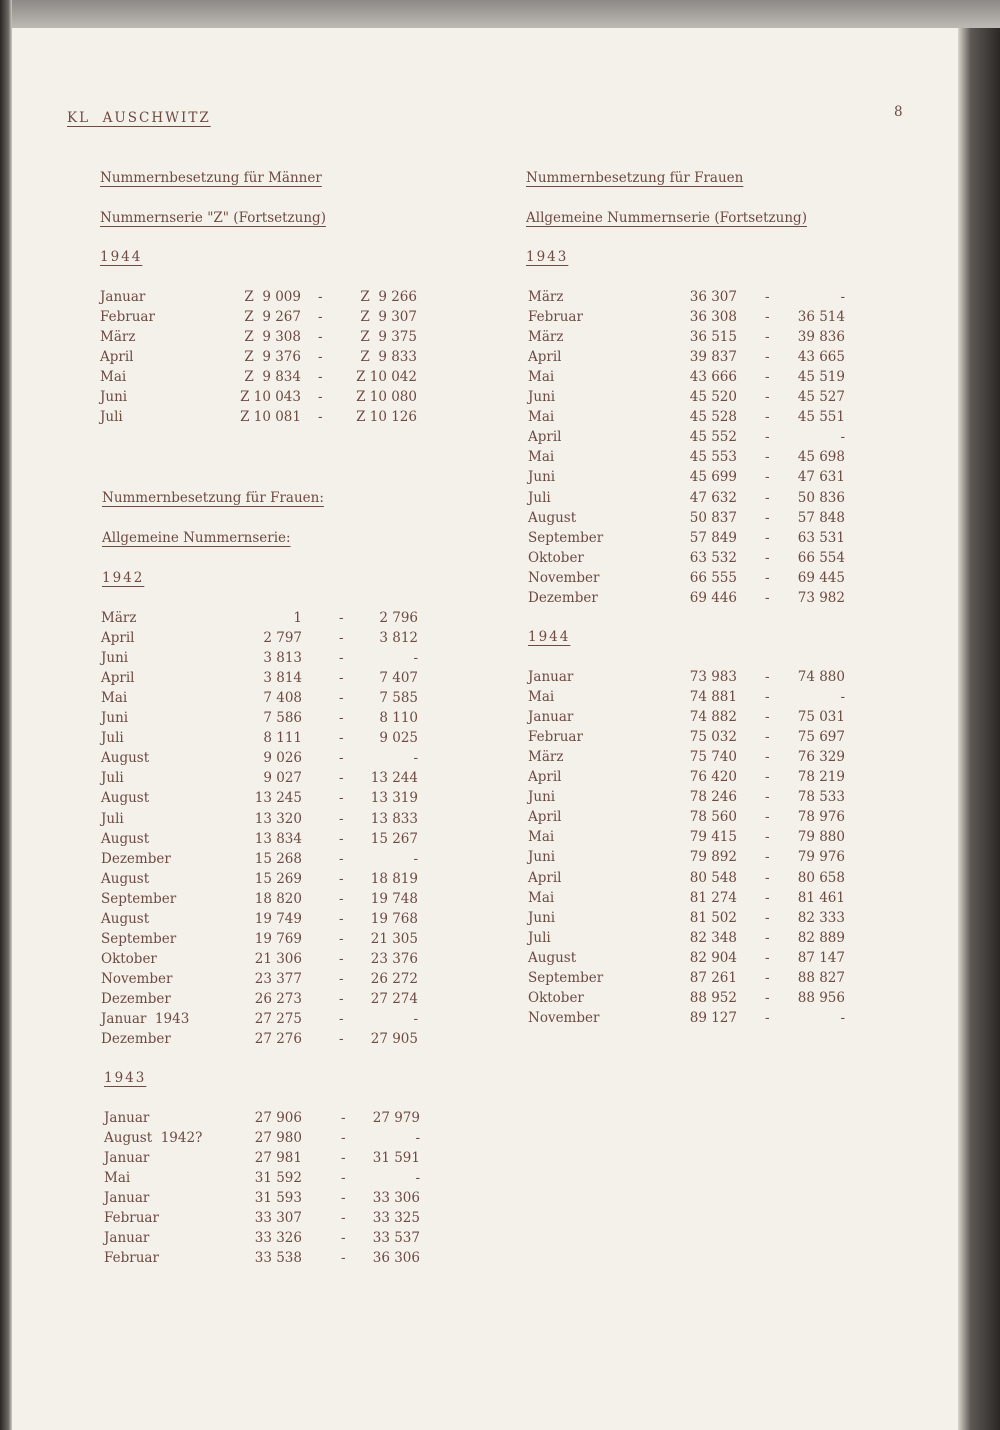  I want to click on row-to-number: 8 110, so click(398, 718).